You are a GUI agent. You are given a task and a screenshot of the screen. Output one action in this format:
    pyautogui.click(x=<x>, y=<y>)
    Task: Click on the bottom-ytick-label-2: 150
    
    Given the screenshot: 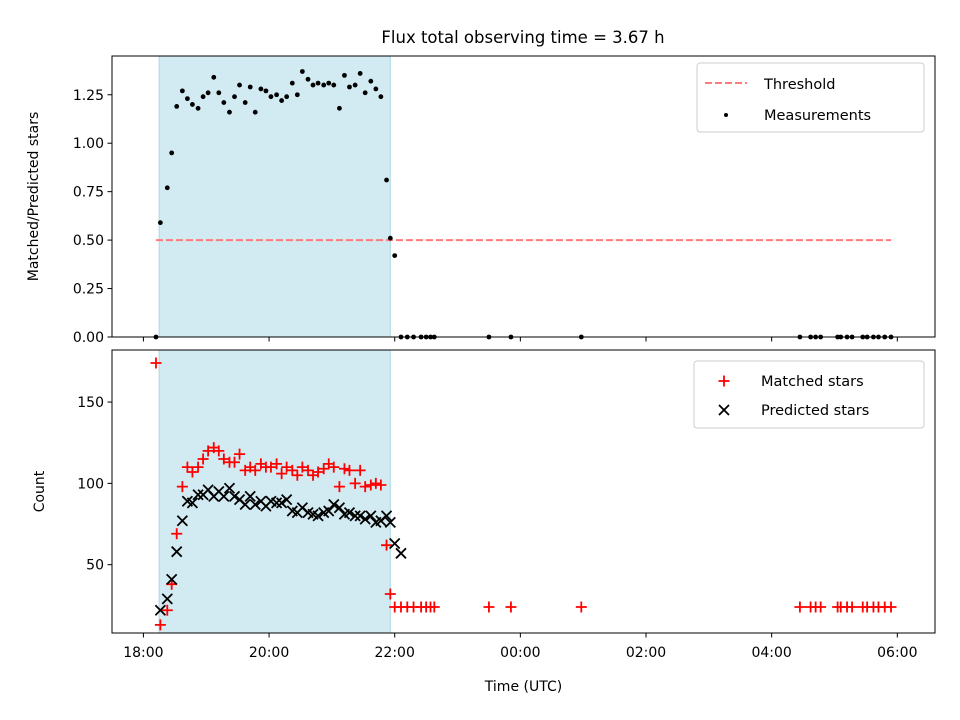 What is the action you would take?
    pyautogui.click(x=90, y=403)
    